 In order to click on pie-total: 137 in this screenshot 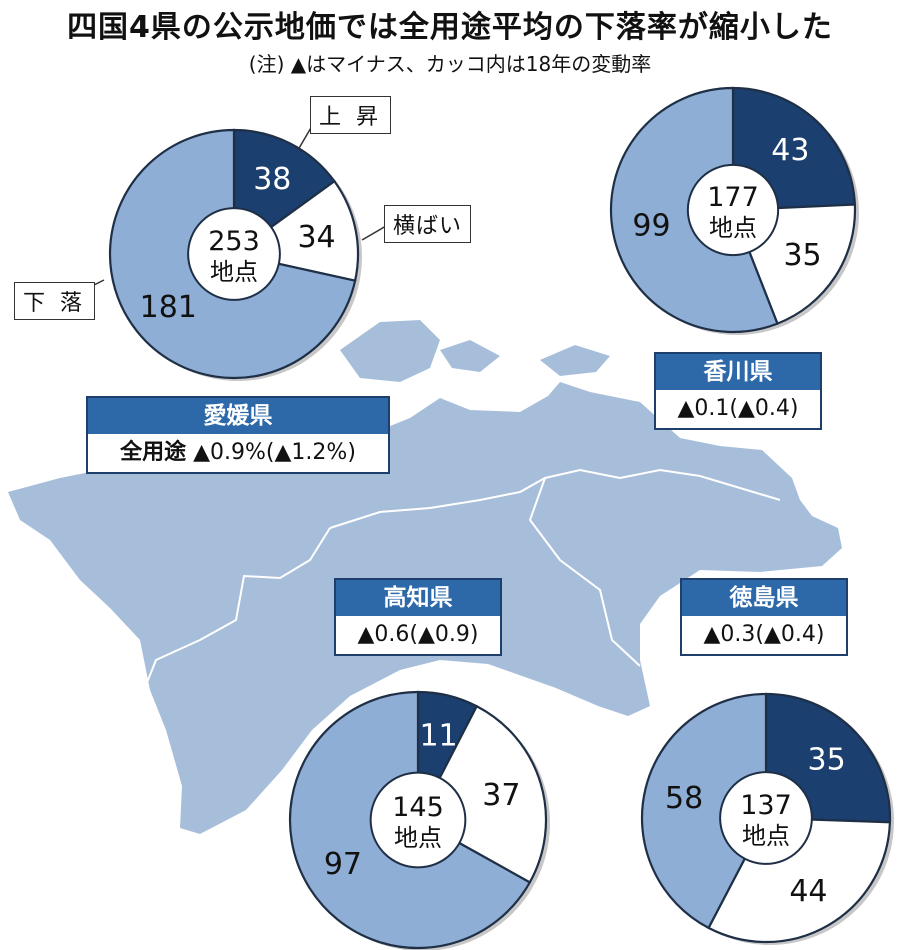, I will do `click(766, 805)`.